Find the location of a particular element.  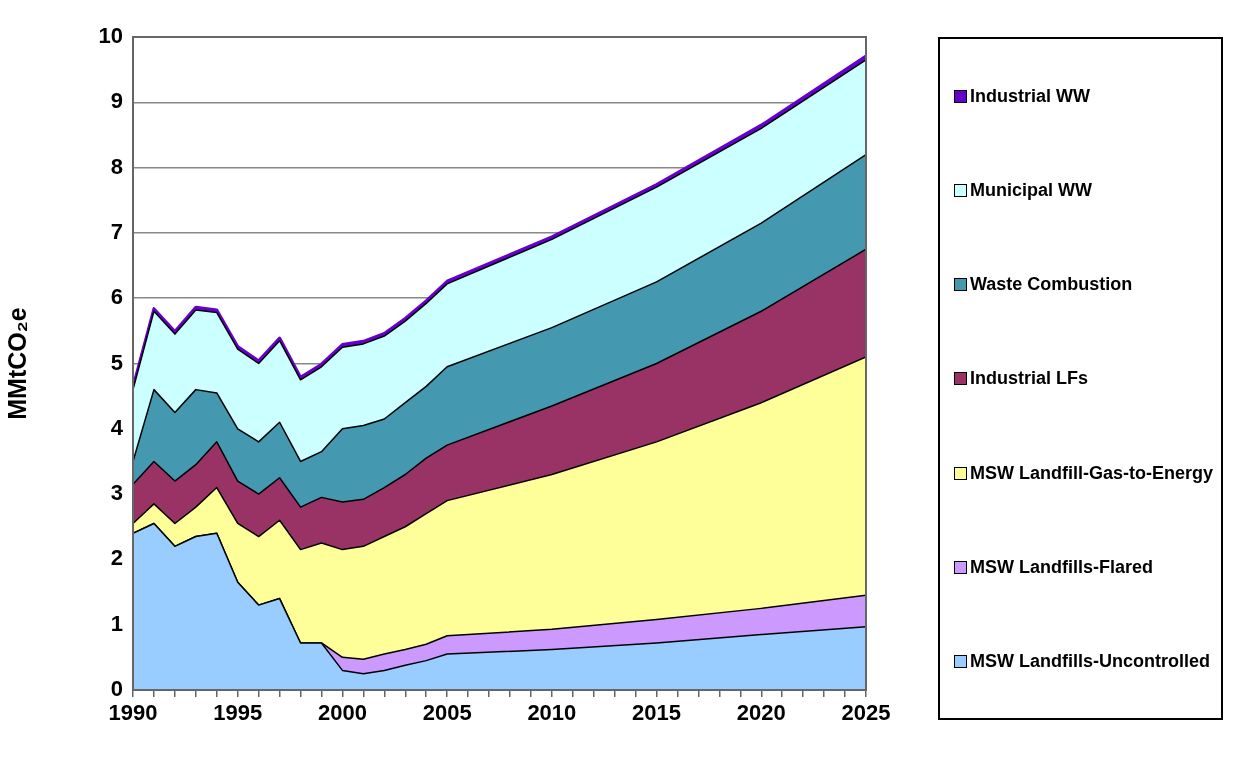

legend-label: MSW Landfills-Flared is located at coordinates (1062, 567).